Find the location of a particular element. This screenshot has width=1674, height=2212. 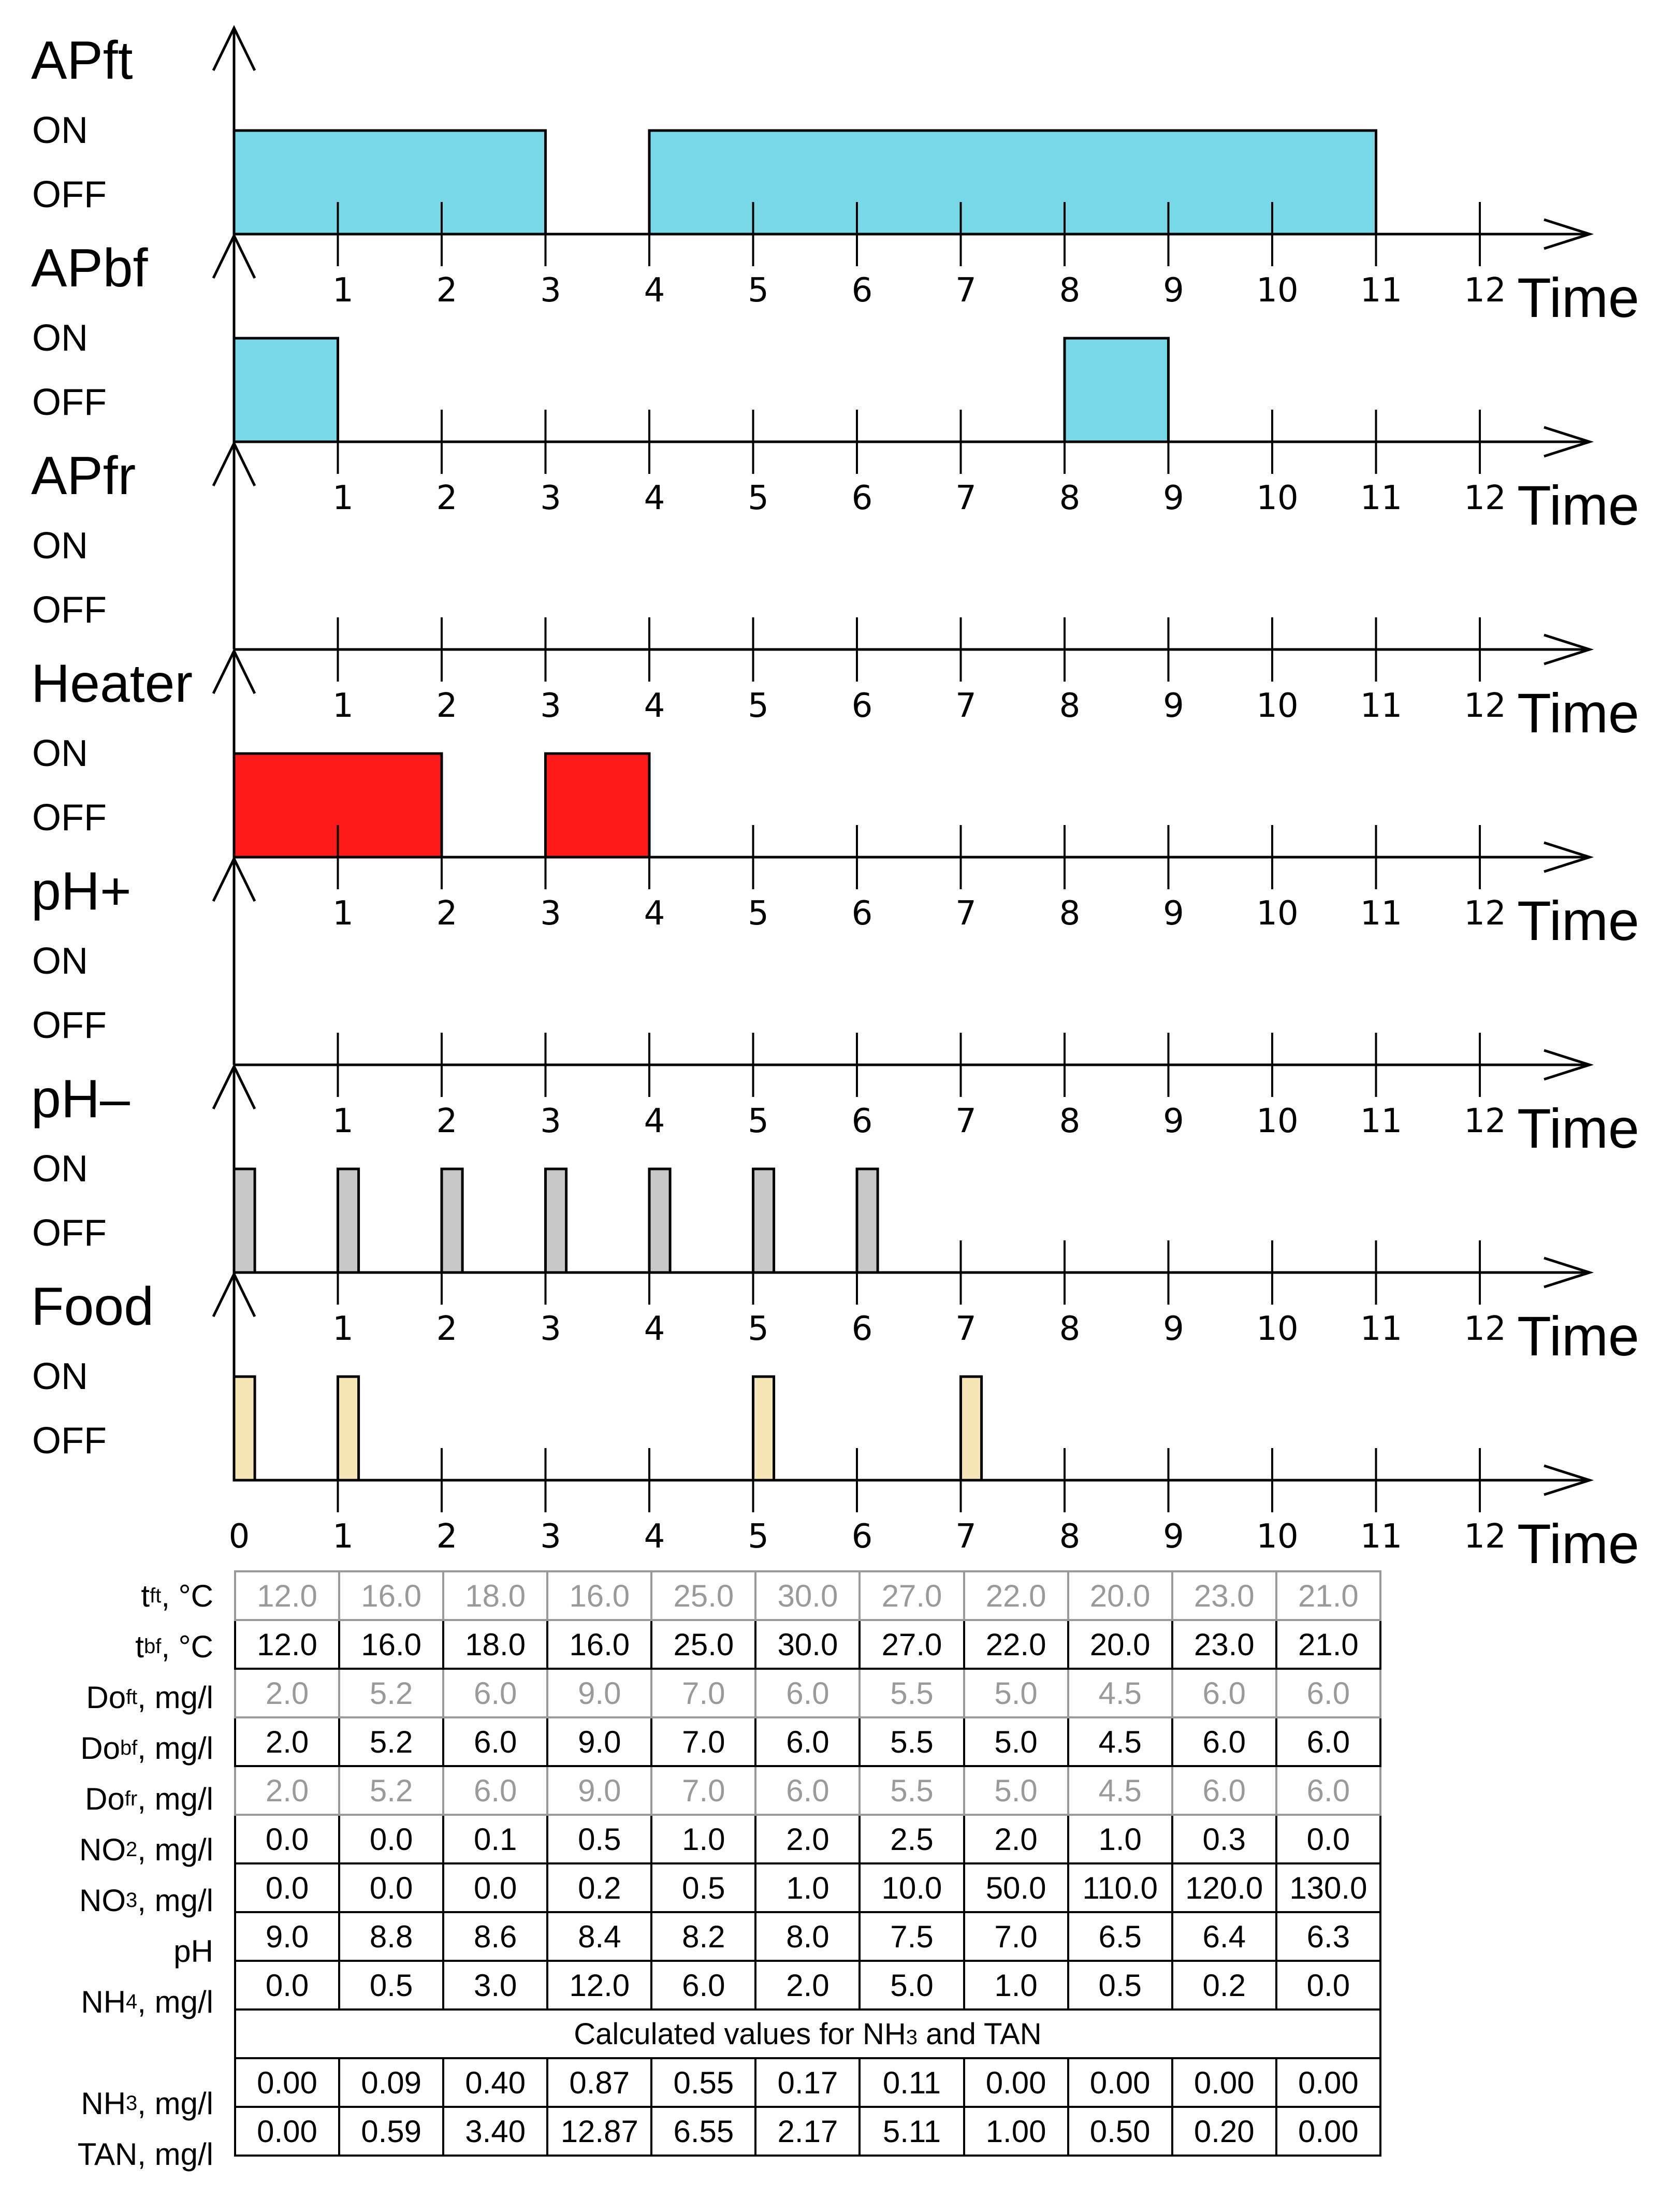

table-cell: 9.0 is located at coordinates (287, 1936).